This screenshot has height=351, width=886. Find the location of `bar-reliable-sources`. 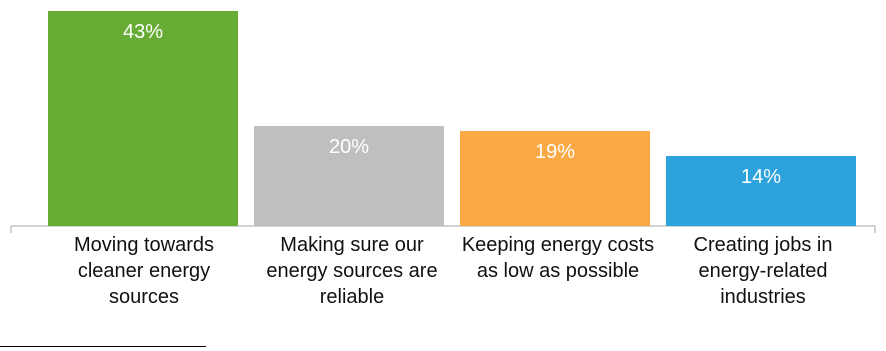

bar-reliable-sources is located at coordinates (349, 176).